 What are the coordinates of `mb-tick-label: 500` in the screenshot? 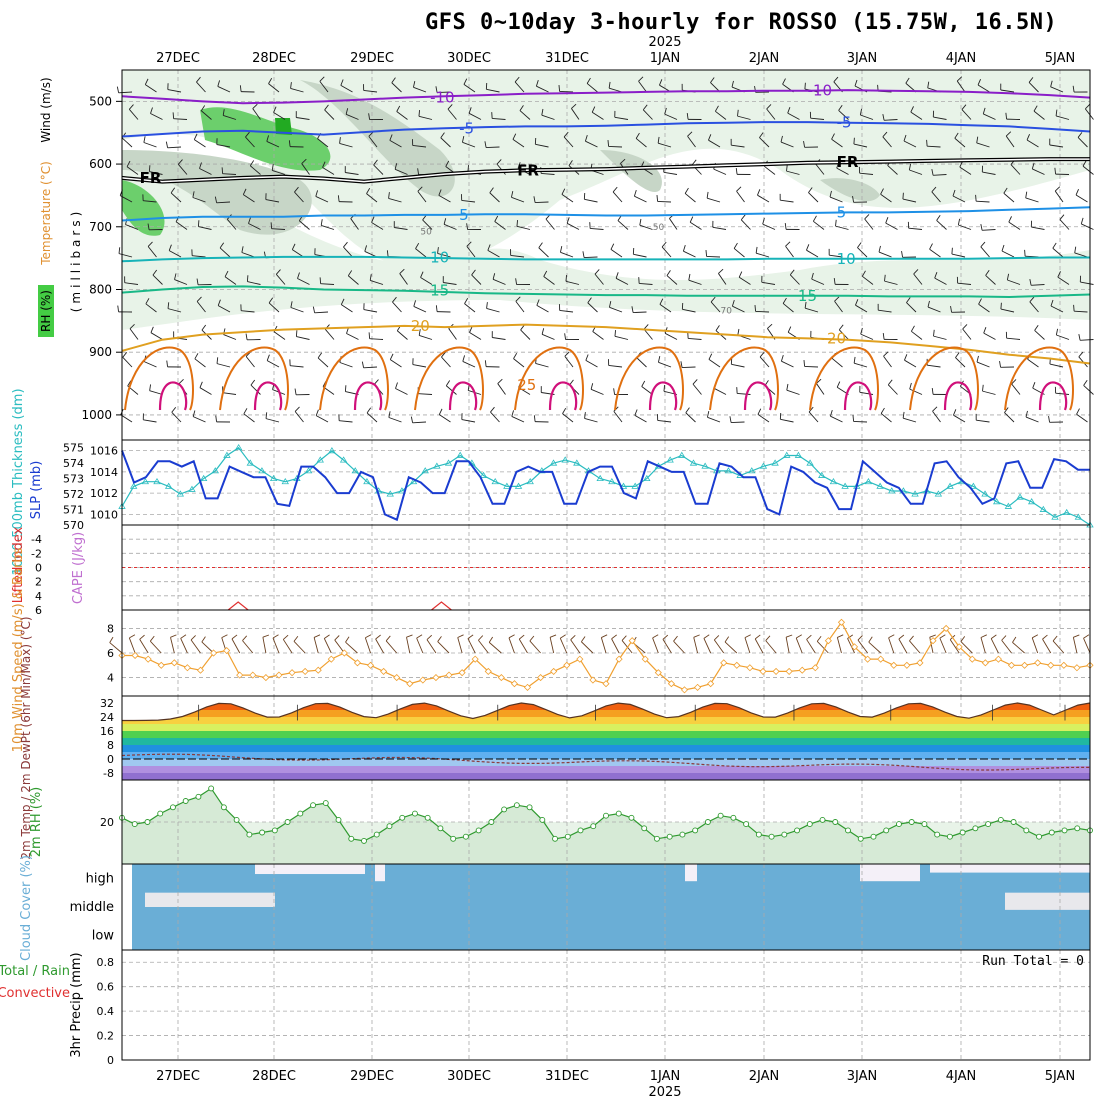 It's located at (100, 101).